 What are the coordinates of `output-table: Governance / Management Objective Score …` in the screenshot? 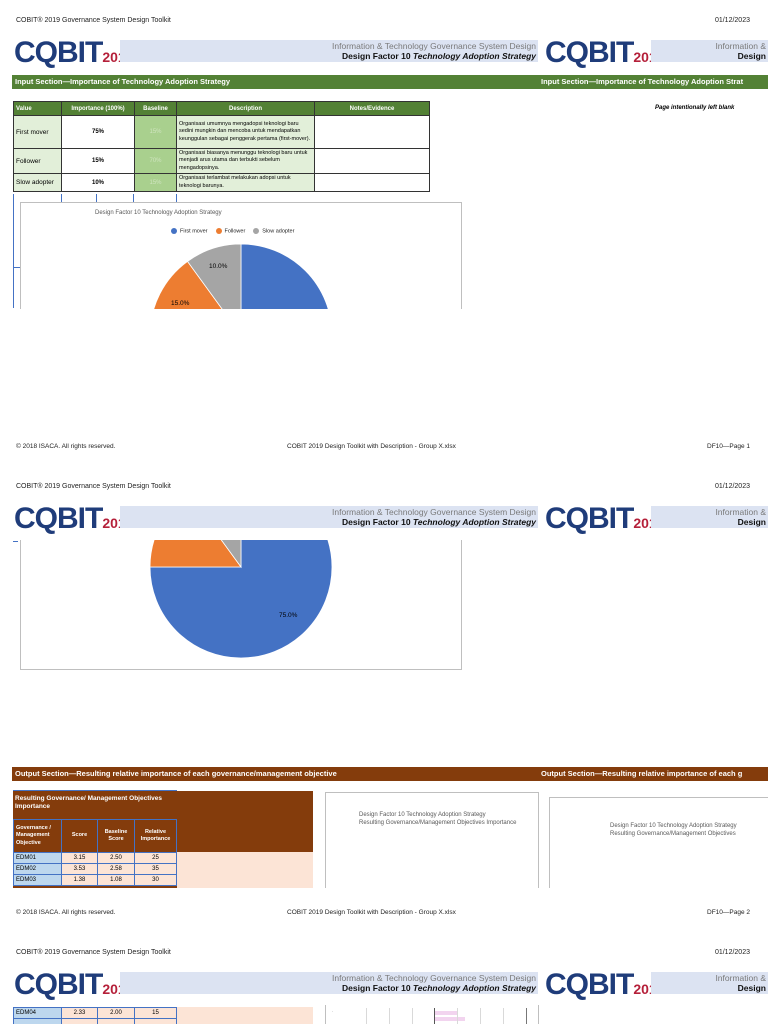 It's located at (95, 852).